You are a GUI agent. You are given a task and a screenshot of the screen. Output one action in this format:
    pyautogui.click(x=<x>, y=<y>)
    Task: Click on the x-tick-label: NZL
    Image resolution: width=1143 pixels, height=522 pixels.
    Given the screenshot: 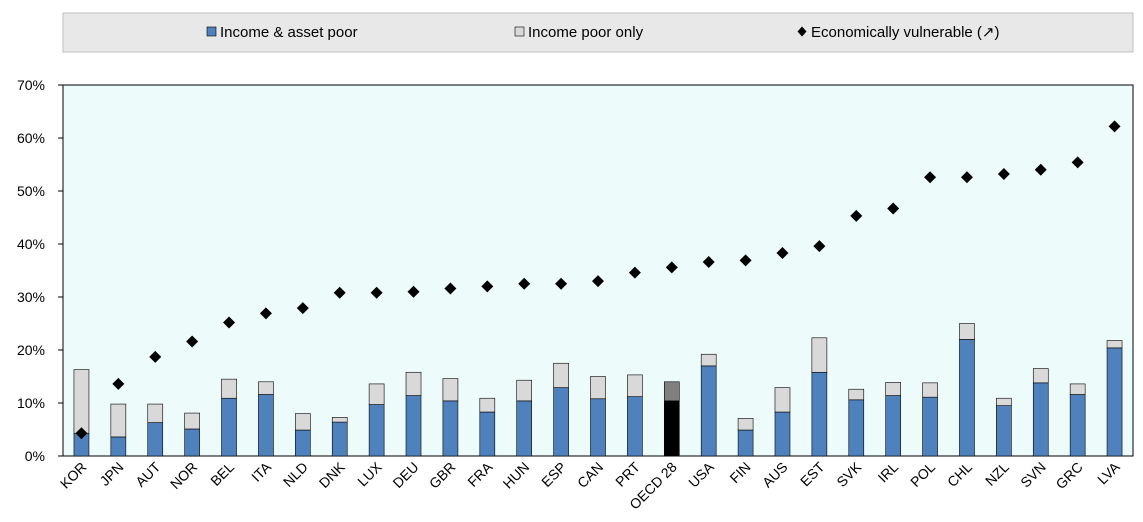 What is the action you would take?
    pyautogui.click(x=997, y=474)
    